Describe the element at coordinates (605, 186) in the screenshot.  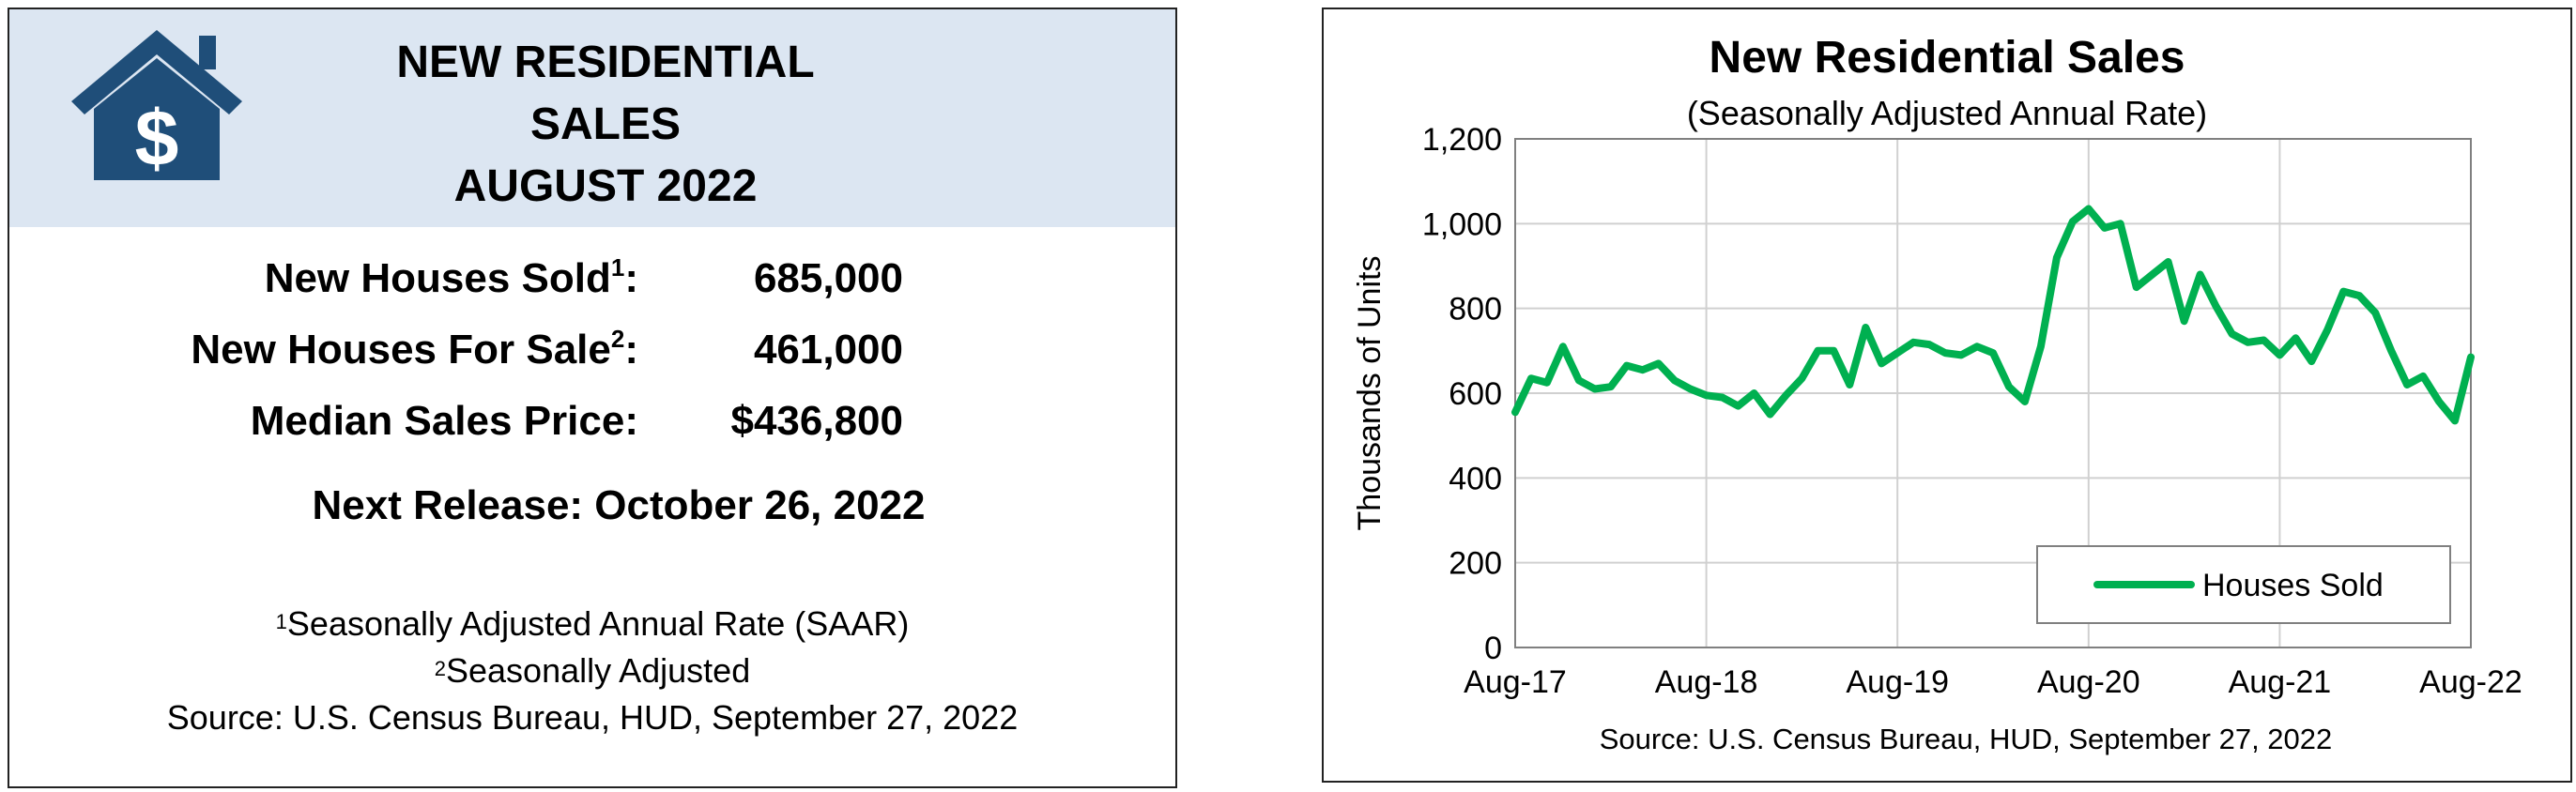
I see `summary-title-line: AUGUST 2022` at that location.